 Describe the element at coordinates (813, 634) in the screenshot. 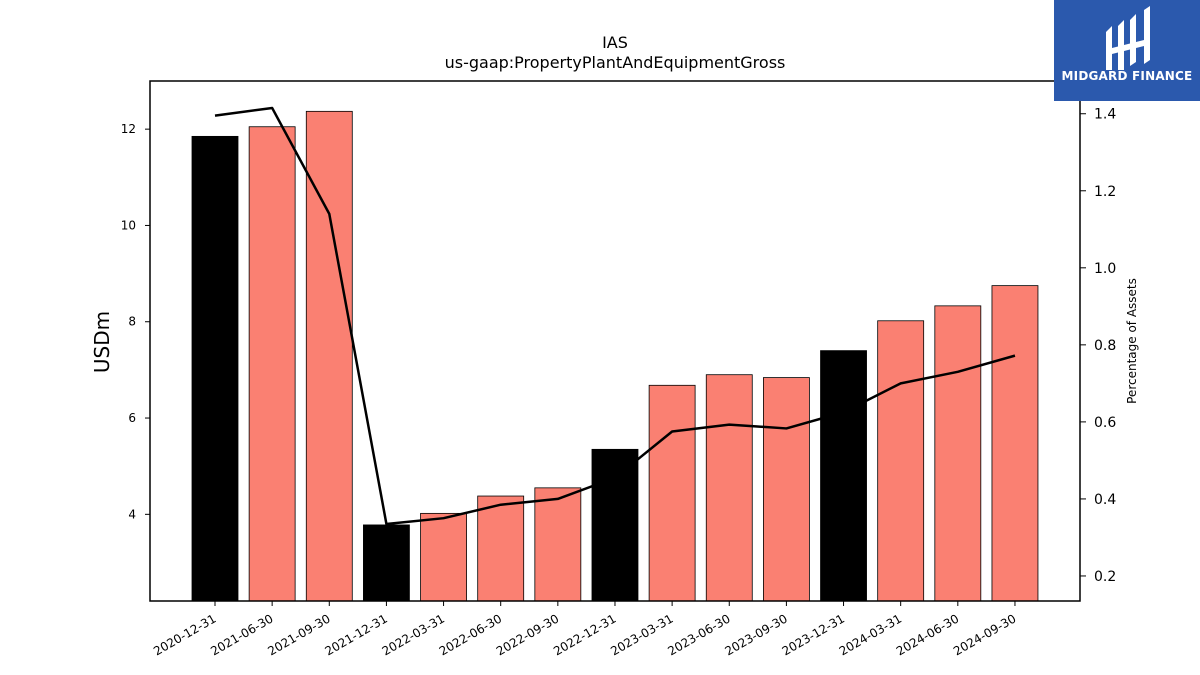

I see `x-tick-label: 2023-12-31` at that location.